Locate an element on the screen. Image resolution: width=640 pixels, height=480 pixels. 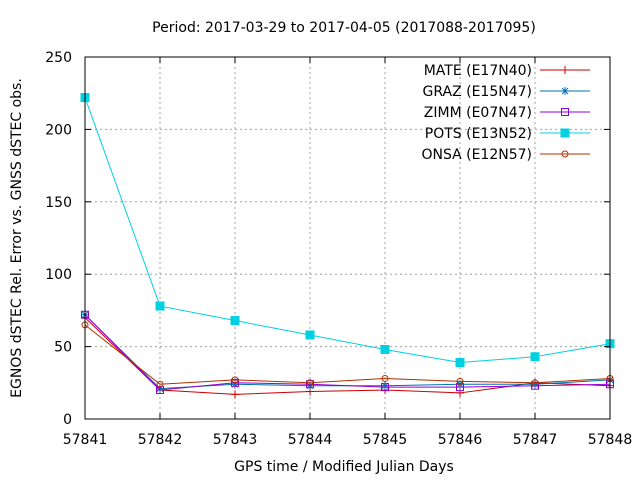
x-tick-label: 57844 is located at coordinates (310, 440).